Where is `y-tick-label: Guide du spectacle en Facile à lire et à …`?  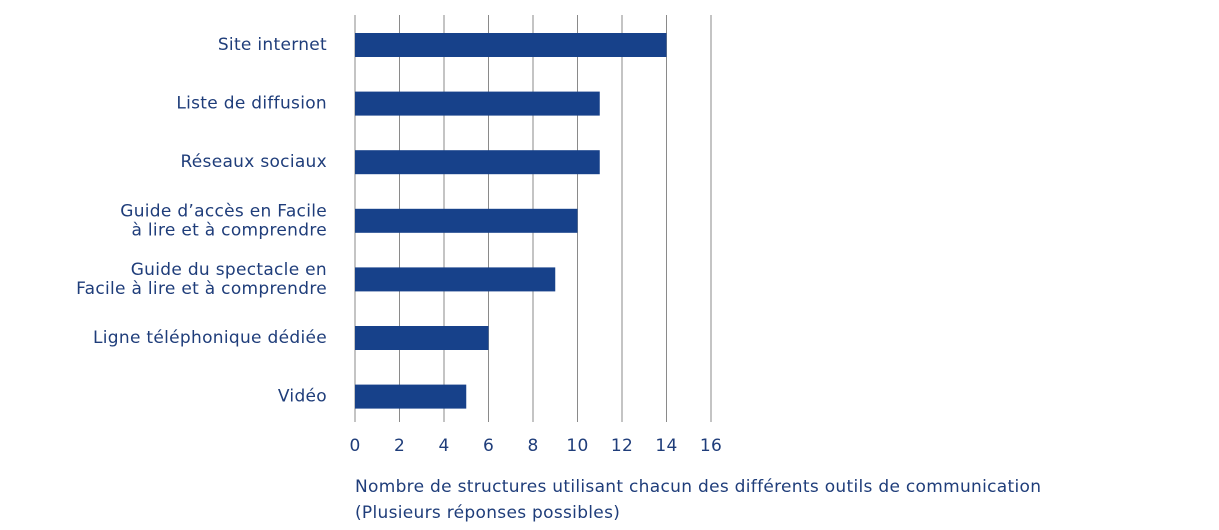
y-tick-label: Guide du spectacle en Facile à lire et à … is located at coordinates (201, 279).